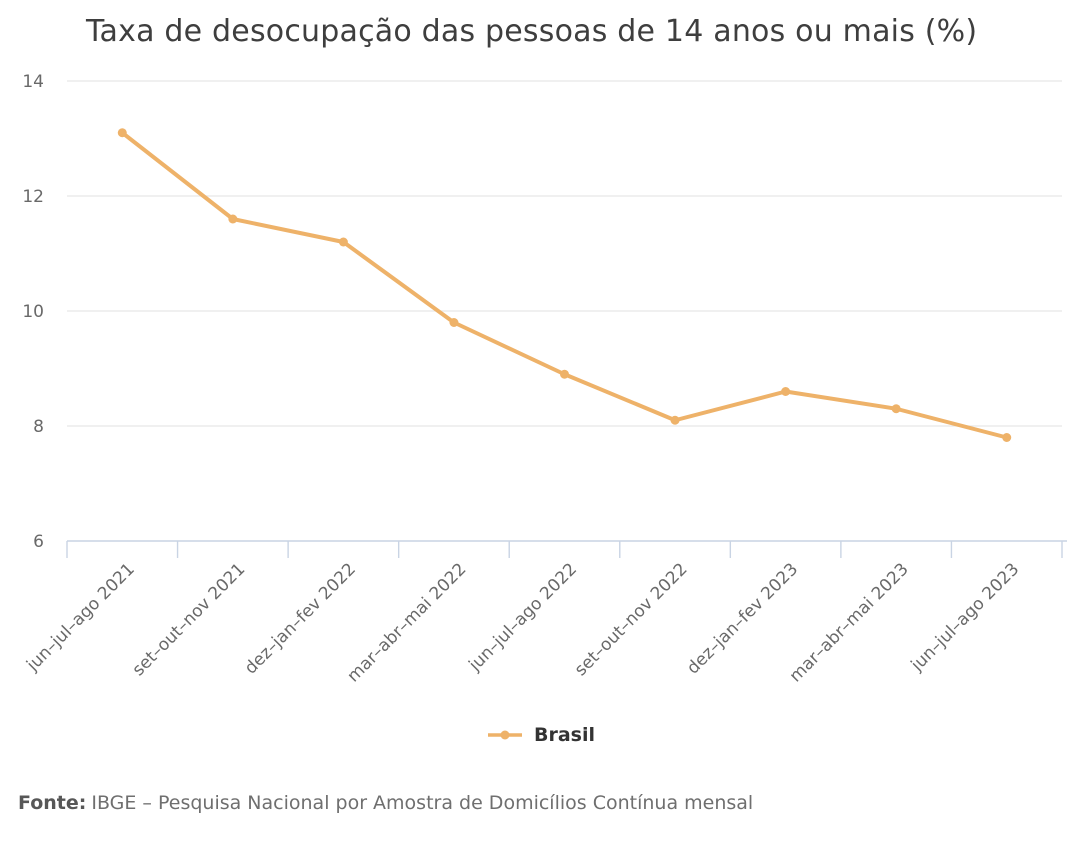  What do you see at coordinates (742, 618) in the screenshot?
I see `x-tick-label: dez–jan–fev 2023` at bounding box center [742, 618].